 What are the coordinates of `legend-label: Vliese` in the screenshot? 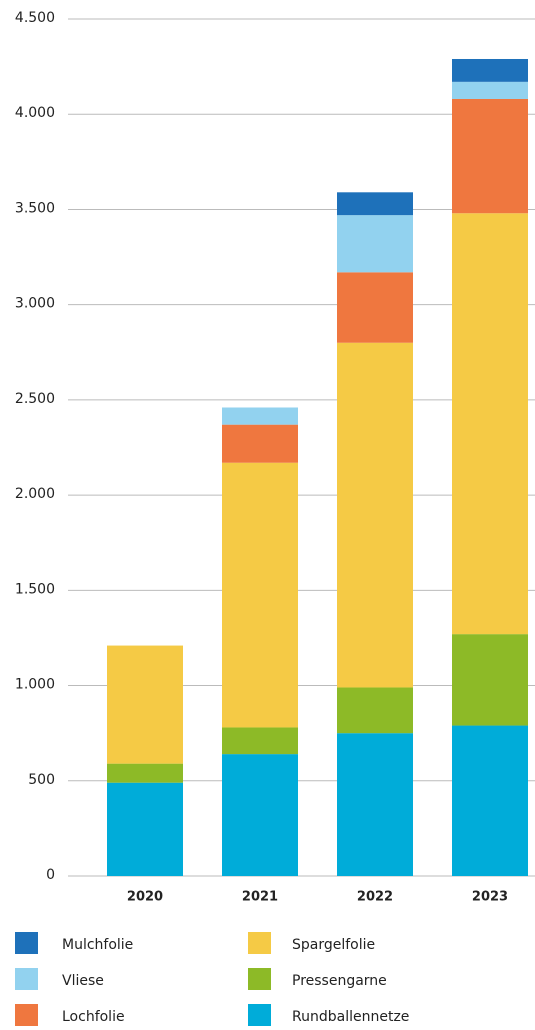 It's located at (83, 981).